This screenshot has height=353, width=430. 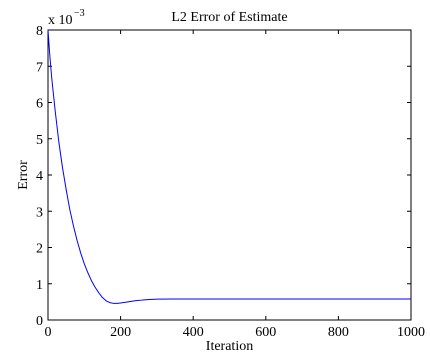 What do you see at coordinates (39, 67) in the screenshot?
I see `y-tick-label: 7` at bounding box center [39, 67].